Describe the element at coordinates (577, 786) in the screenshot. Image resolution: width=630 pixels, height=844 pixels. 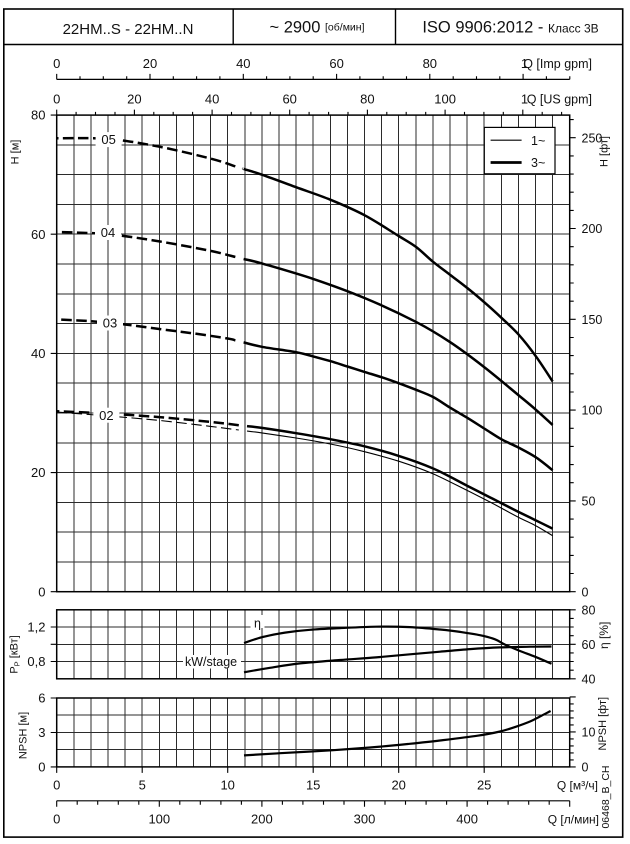
I see `svg-text: Q [м³/ч]` at that location.